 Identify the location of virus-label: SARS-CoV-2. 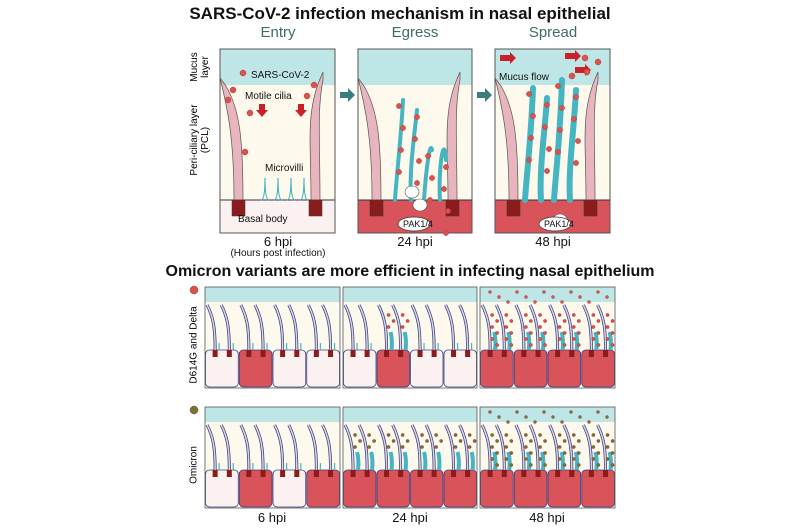
(280, 75).